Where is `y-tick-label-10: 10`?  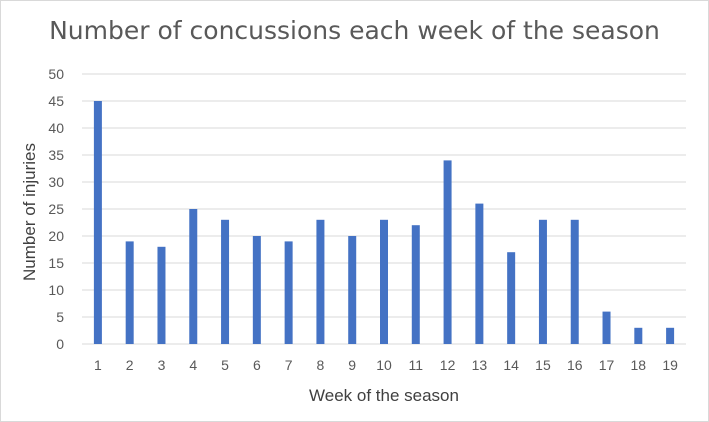 y-tick-label-10: 10 is located at coordinates (56, 290).